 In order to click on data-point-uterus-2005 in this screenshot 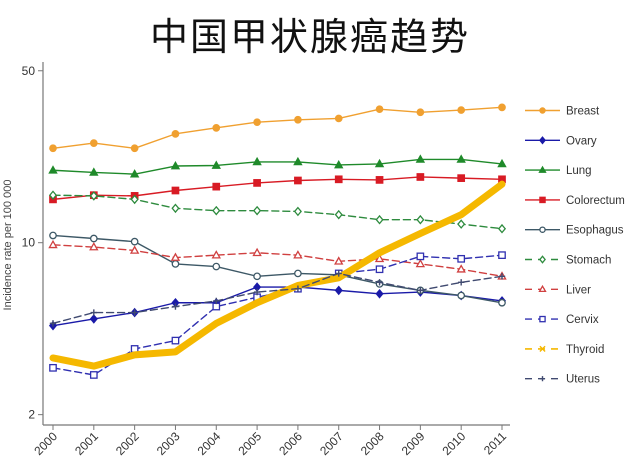, I will do `click(257, 292)`.